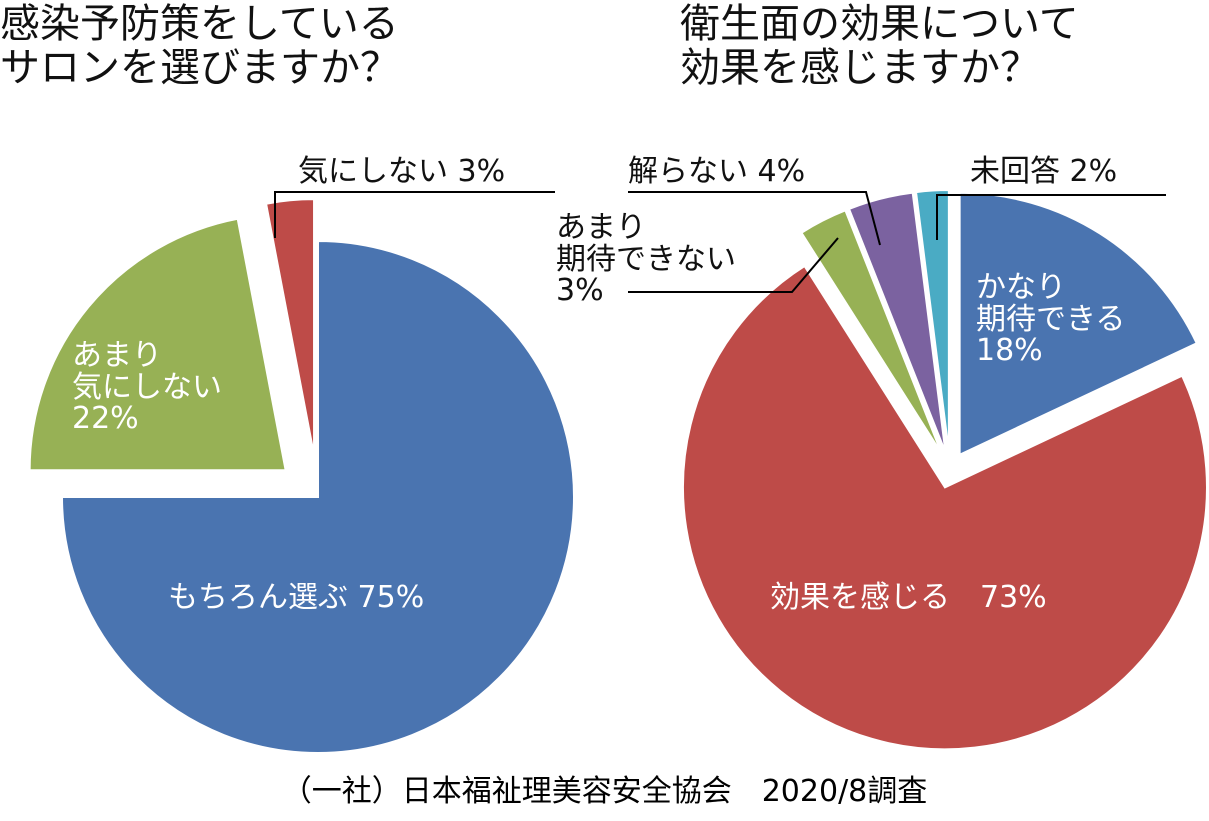 Image resolution: width=1209 pixels, height=821 pixels. What do you see at coordinates (1093, 171) in the screenshot?
I see `slice-value: 2%` at bounding box center [1093, 171].